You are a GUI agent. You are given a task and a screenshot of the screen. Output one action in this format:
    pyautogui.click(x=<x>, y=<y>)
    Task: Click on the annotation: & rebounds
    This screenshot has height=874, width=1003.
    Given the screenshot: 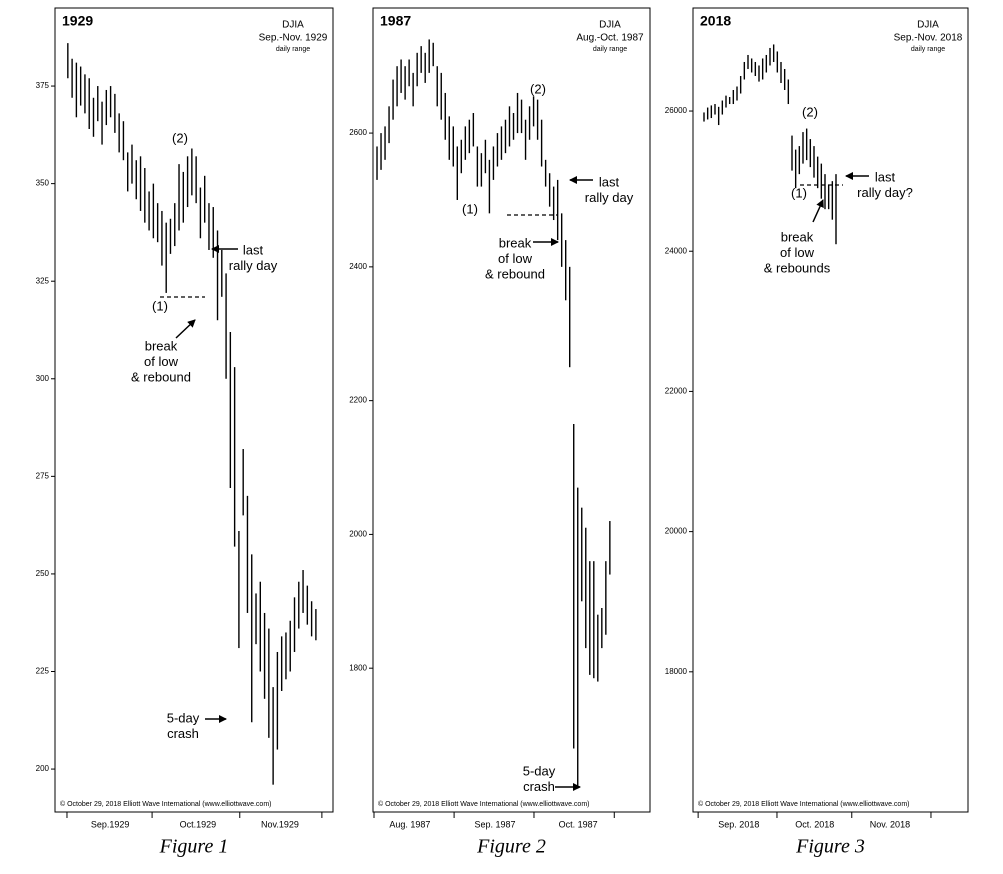 What is the action you would take?
    pyautogui.click(x=797, y=267)
    